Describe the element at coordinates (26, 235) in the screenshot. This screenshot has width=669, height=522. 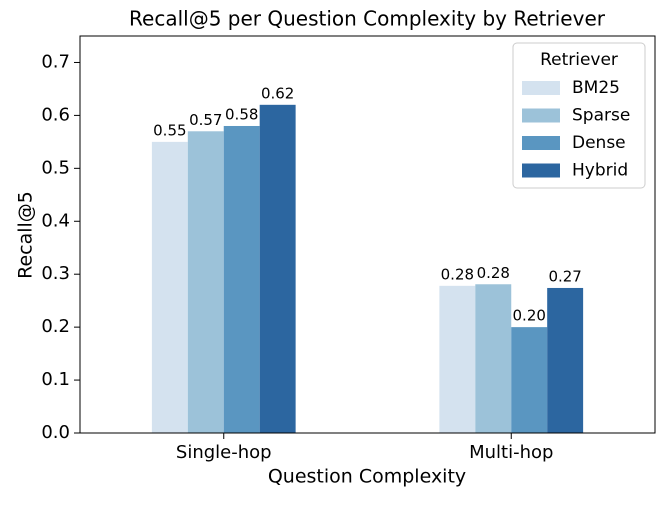
I see `y-axis-label: Recall@5` at that location.